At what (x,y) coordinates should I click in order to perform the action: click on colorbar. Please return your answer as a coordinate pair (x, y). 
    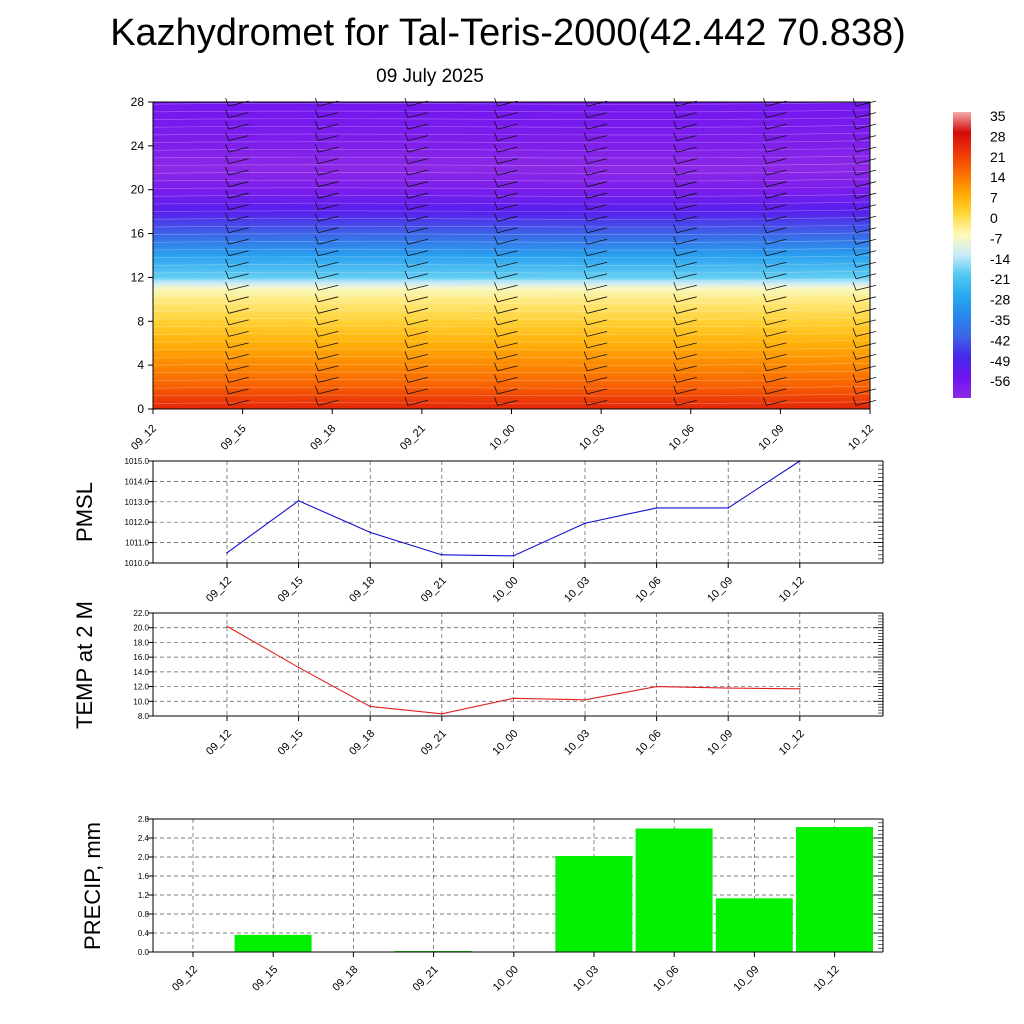
    Looking at the image, I should click on (962, 255).